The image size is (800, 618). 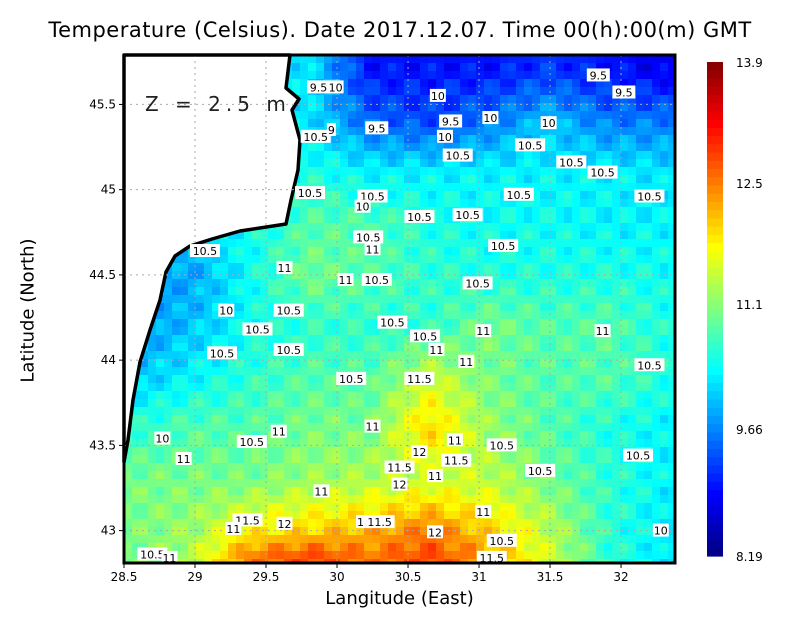 What do you see at coordinates (571, 162) in the screenshot?
I see `contour-label-text: 10.5` at bounding box center [571, 162].